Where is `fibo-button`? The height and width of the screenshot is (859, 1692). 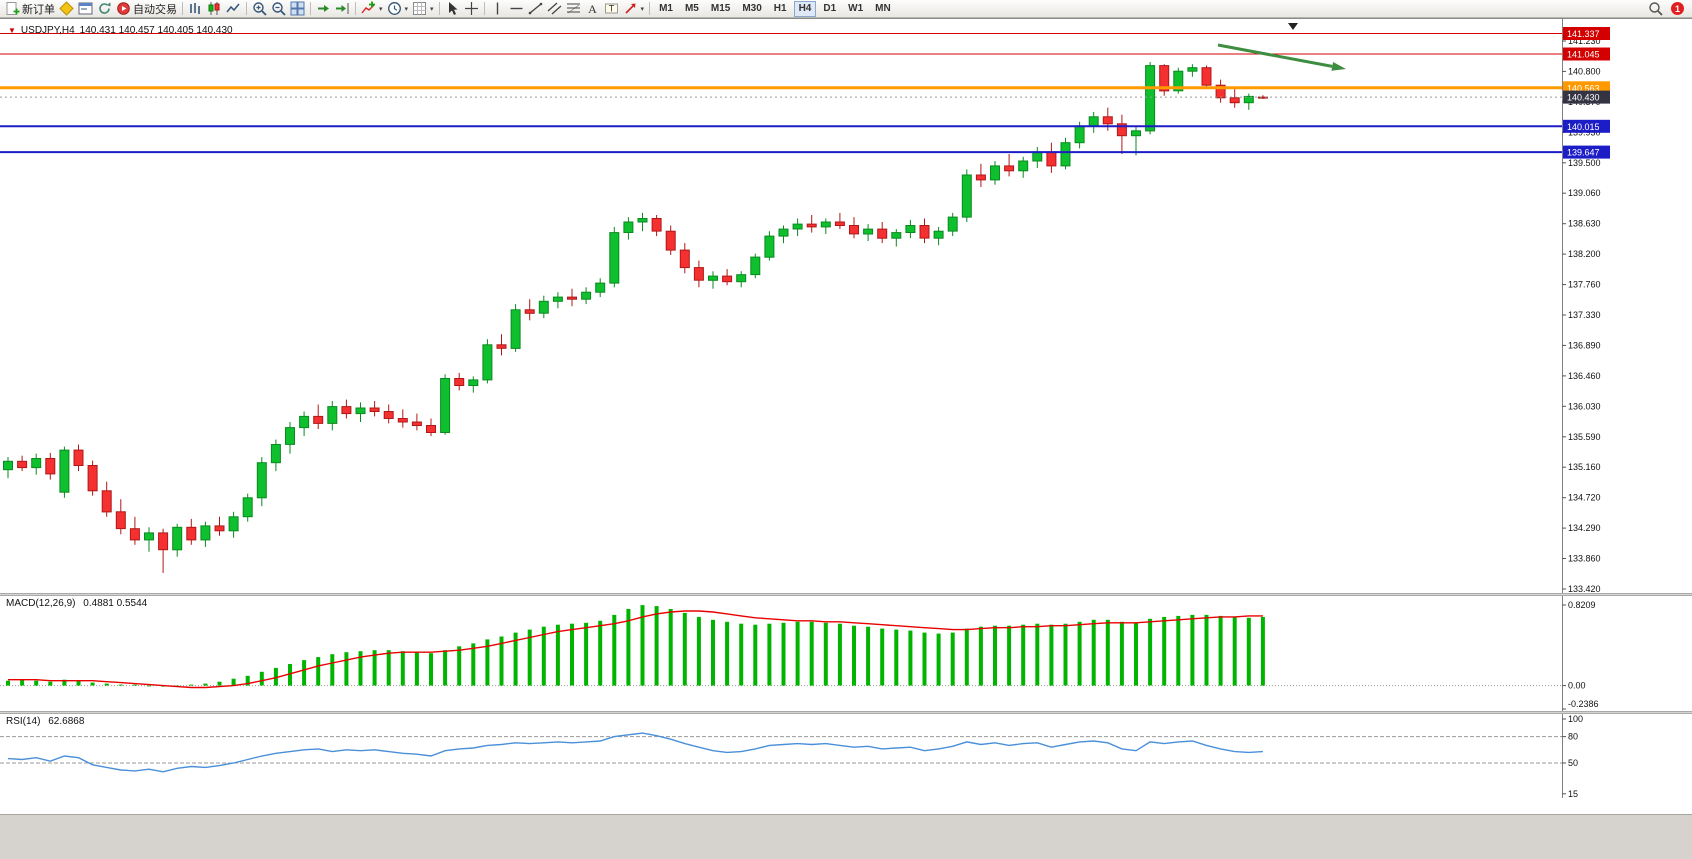
fibo-button is located at coordinates (573, 9).